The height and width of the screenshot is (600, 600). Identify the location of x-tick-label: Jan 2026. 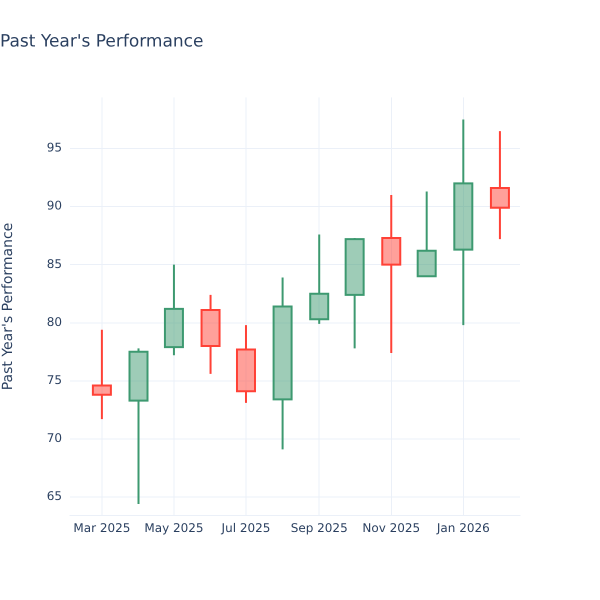
(463, 527).